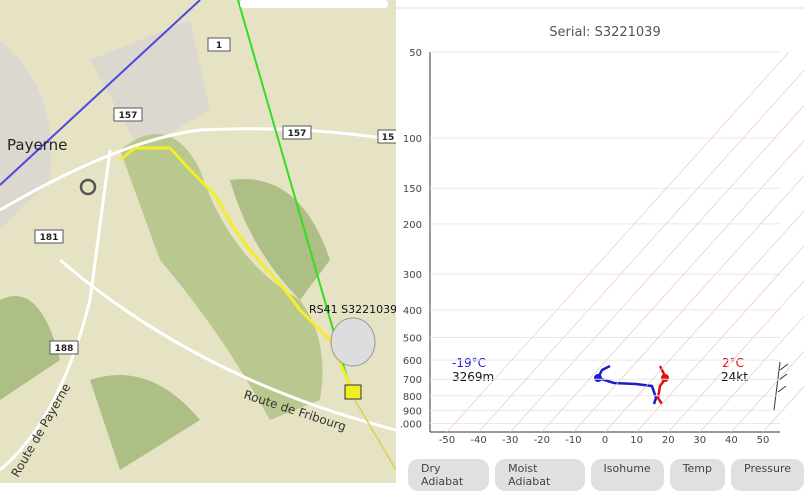 This screenshot has height=491, width=804. Describe the element at coordinates (662, 385) in the screenshot. I see `temp-profile` at that location.